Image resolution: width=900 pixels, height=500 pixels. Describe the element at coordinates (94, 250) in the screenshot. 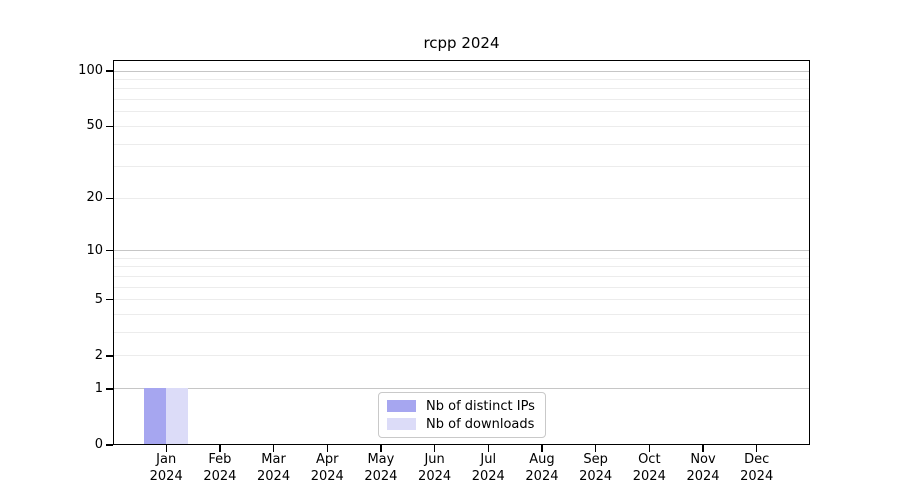

I see `y-tick-label: 10` at that location.